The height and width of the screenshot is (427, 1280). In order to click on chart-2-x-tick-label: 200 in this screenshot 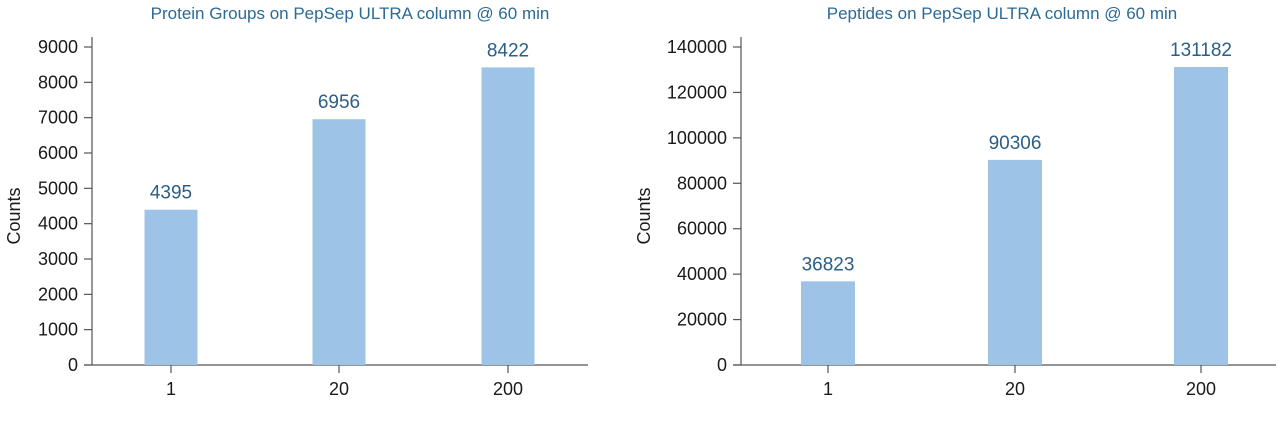, I will do `click(1201, 389)`.